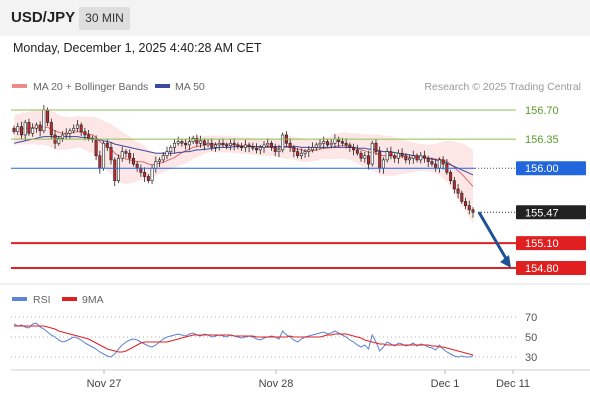  I want to click on timeframe-button: 30 MIN, so click(104, 18).